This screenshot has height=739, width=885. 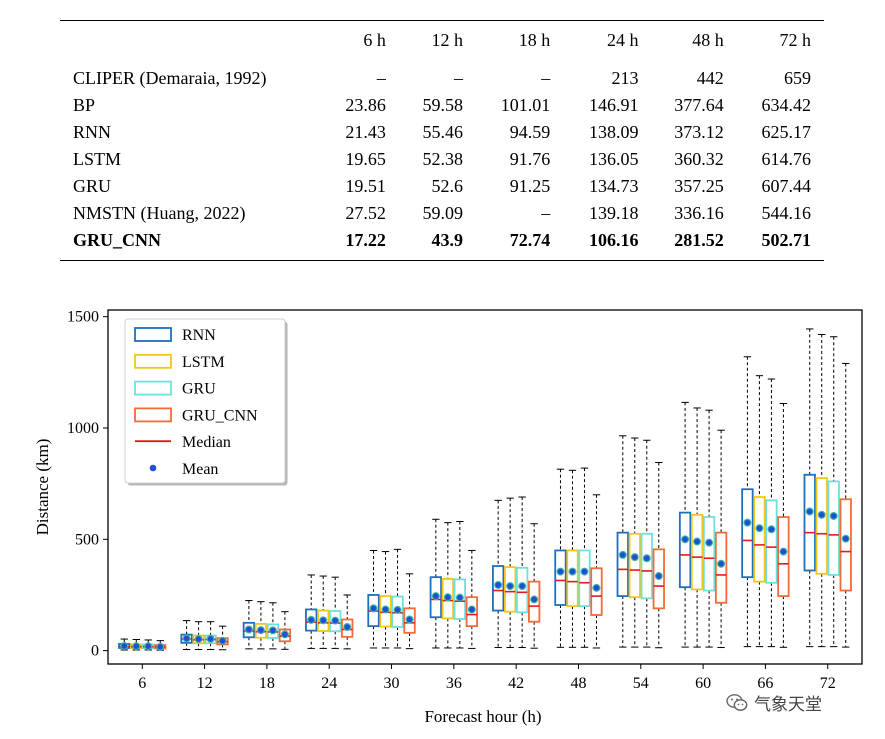 What do you see at coordinates (374, 39) in the screenshot?
I see `header-cell-6h: 6 h` at bounding box center [374, 39].